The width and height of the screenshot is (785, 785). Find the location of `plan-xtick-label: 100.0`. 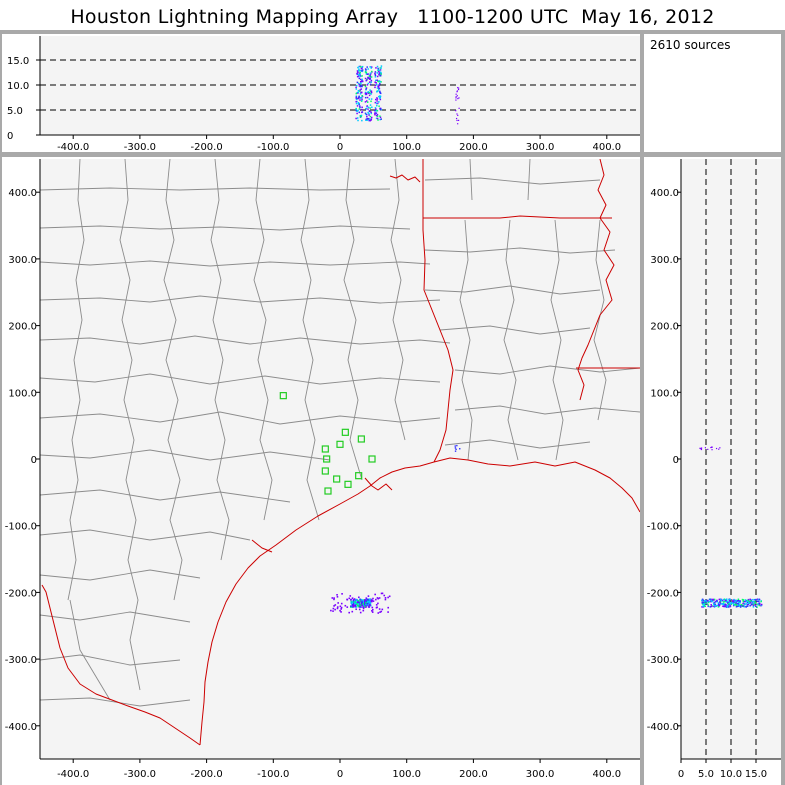

plan-xtick-label: 100.0 is located at coordinates (406, 774).